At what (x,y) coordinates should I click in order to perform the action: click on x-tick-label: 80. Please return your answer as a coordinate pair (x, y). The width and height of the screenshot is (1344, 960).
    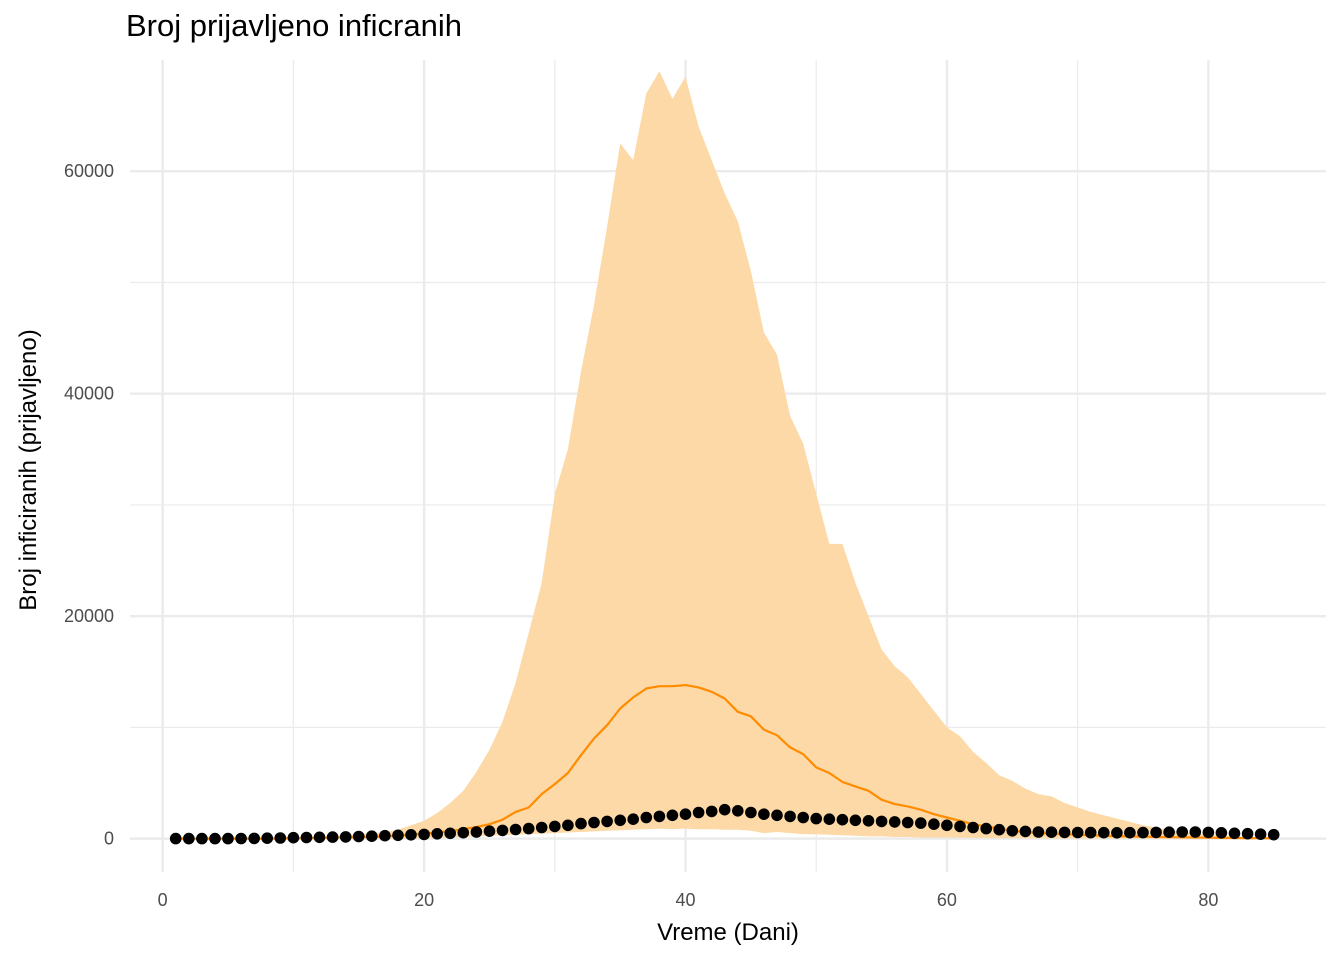
    Looking at the image, I should click on (1208, 900).